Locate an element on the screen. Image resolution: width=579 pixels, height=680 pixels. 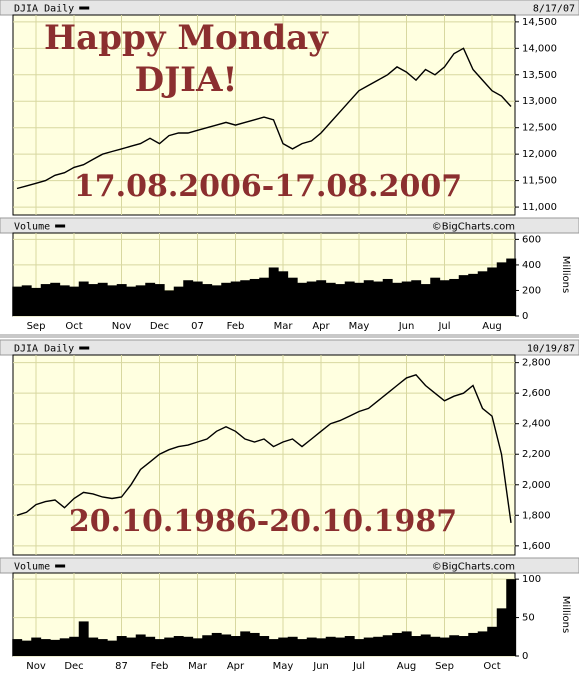
y-axis-label: Millions is located at coordinates (565, 274).